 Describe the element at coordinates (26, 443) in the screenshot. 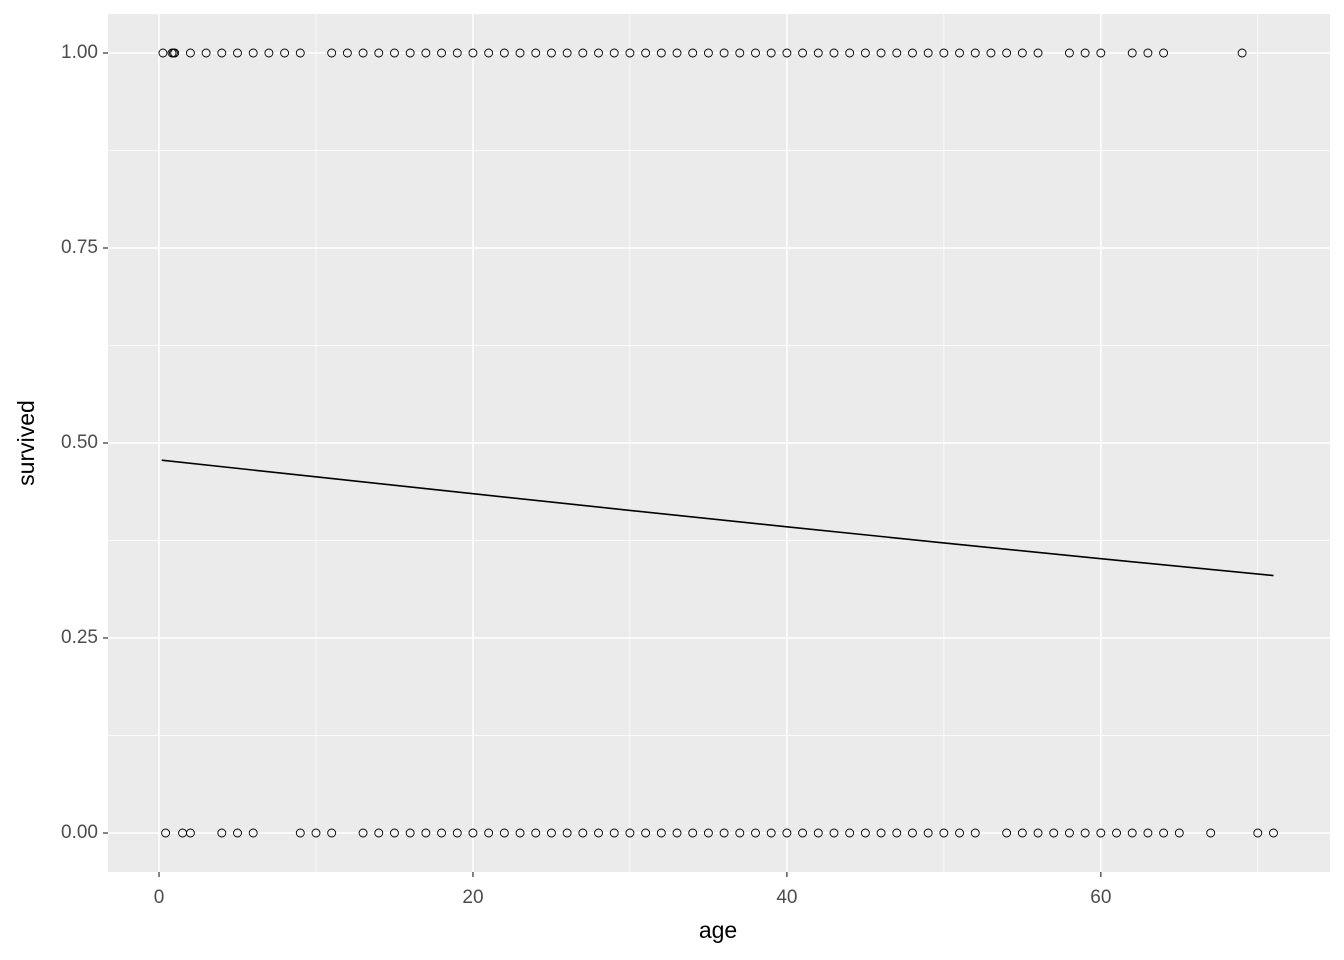

I see `y-axis-title: survived` at that location.